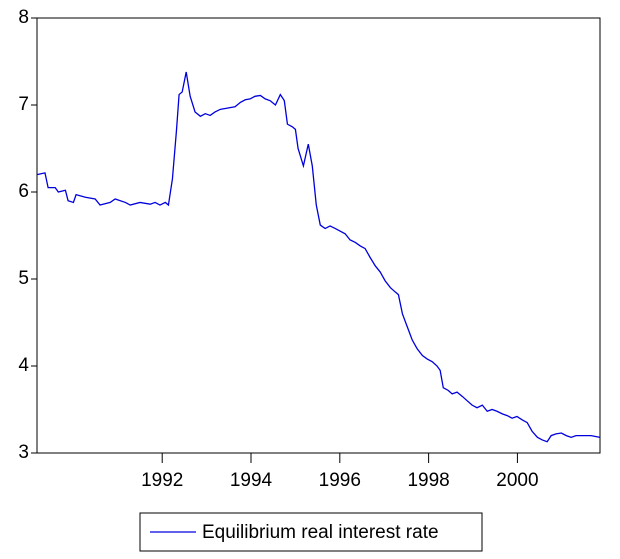 This screenshot has width=620, height=559. Describe the element at coordinates (162, 480) in the screenshot. I see `x-tick-label: 1992` at that location.